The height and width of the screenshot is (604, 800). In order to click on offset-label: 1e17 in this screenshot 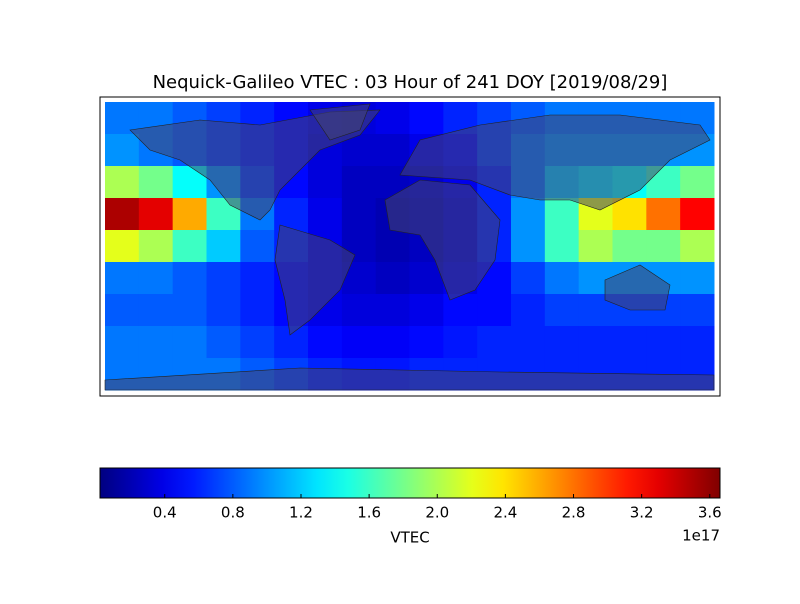, I will do `click(701, 536)`.